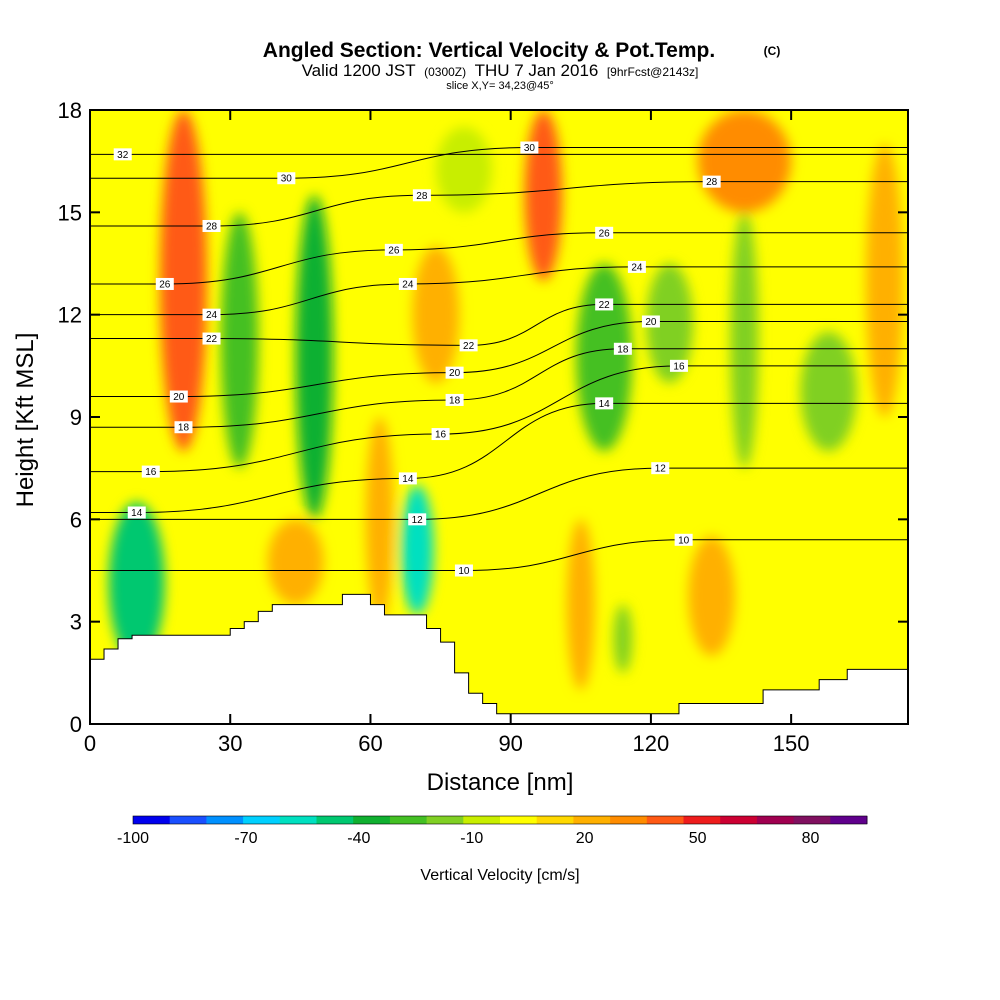 The width and height of the screenshot is (1000, 1000). What do you see at coordinates (651, 743) in the screenshot?
I see `x-tick-label: 120` at bounding box center [651, 743].